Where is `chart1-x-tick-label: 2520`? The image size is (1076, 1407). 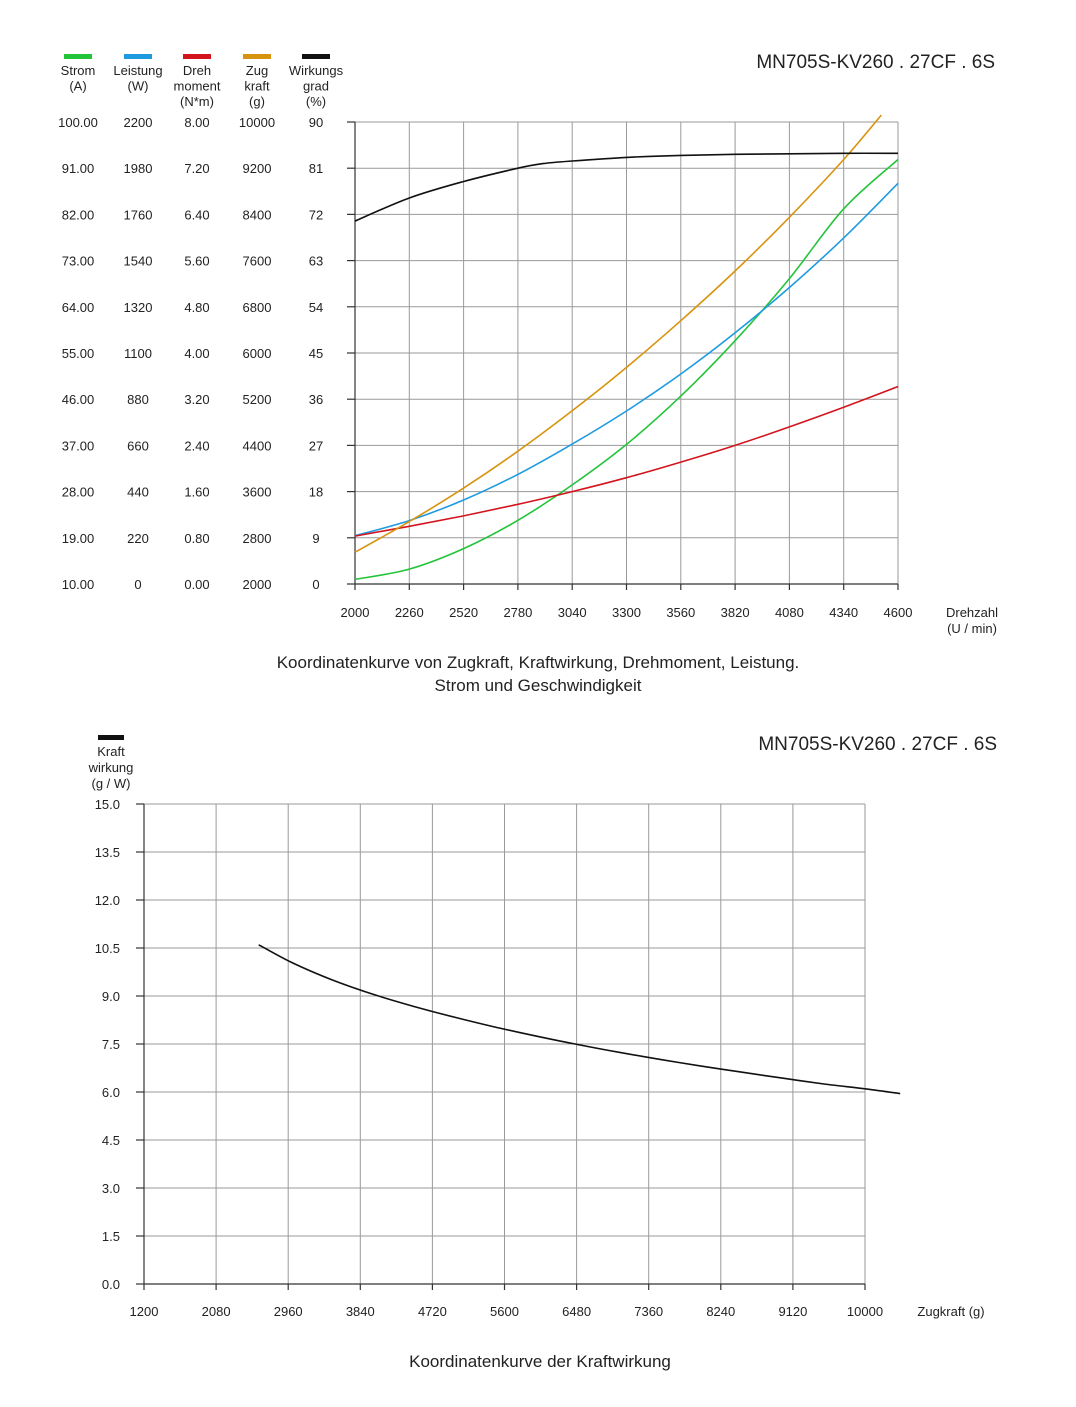
chart1-x-tick-label: 2520 is located at coordinates (463, 612).